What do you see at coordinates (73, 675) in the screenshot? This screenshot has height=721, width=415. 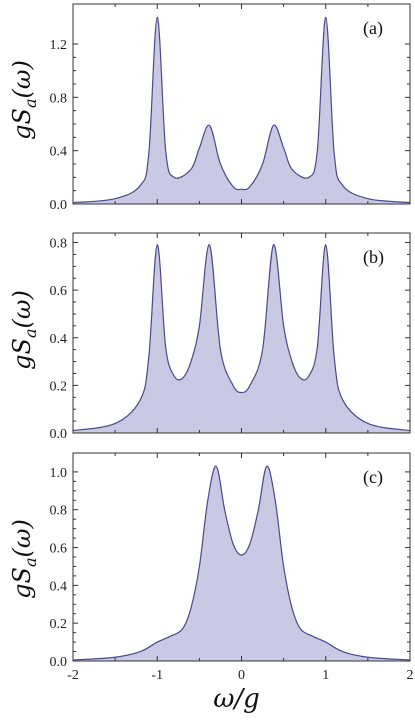 I see `x-tick-label: -2` at bounding box center [73, 675].